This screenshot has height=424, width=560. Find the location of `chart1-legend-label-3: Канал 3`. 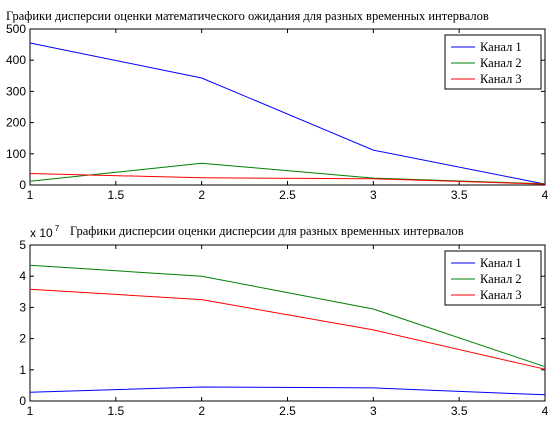

chart1-legend-label-3: Канал 3 is located at coordinates (501, 79).